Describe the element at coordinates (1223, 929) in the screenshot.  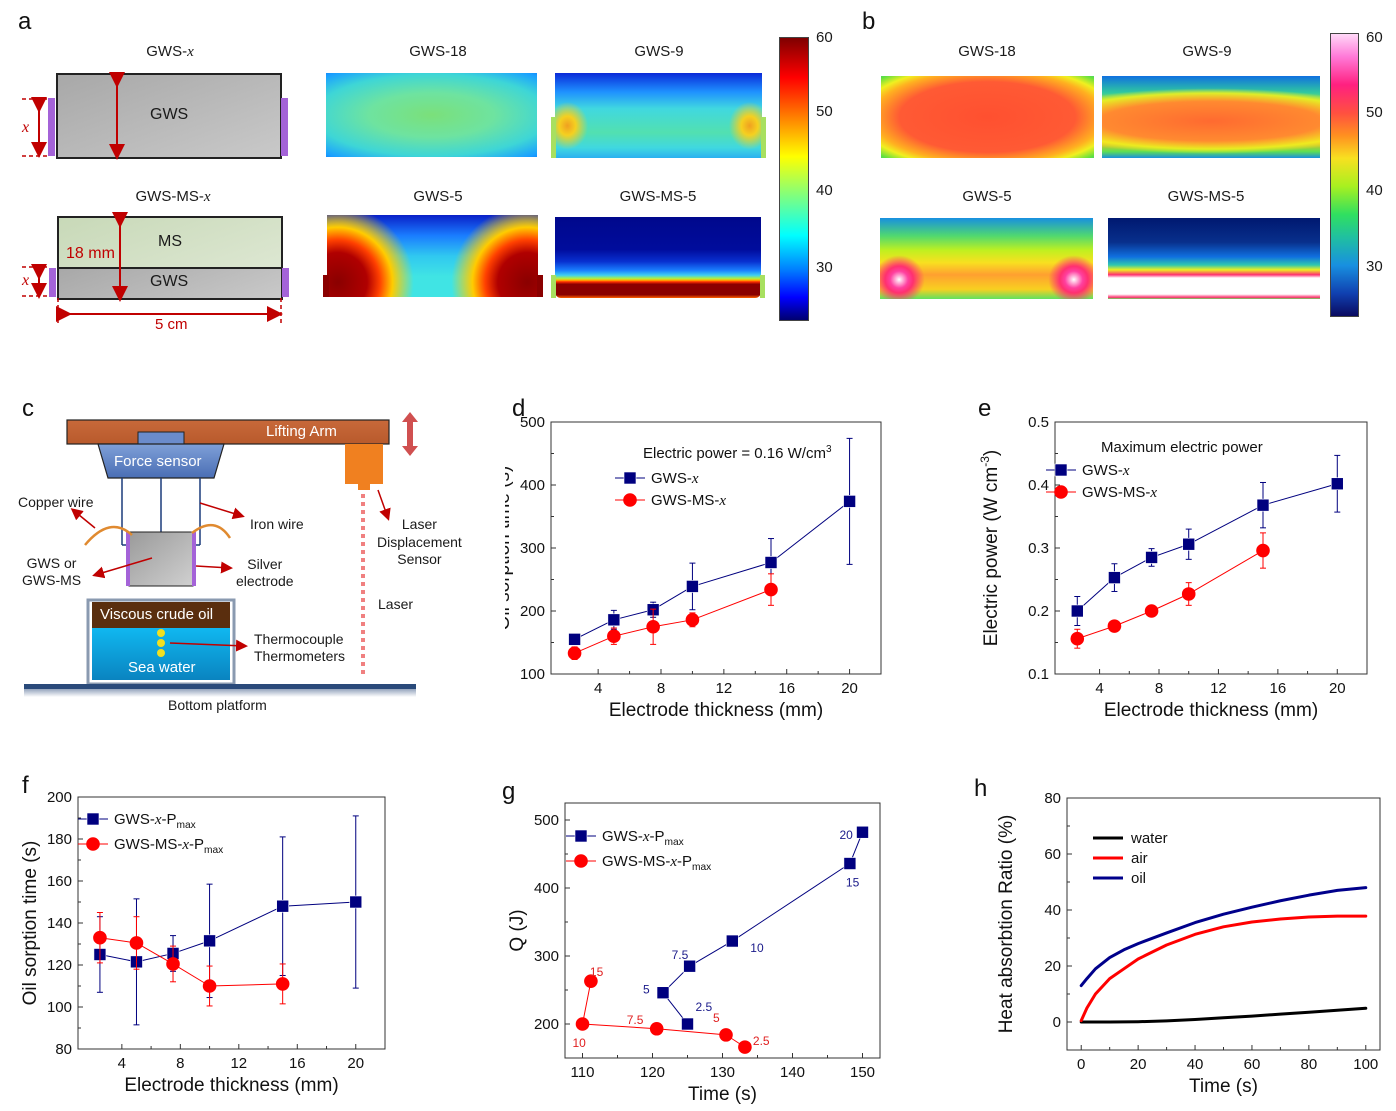
I see `series-oil: oil` at that location.